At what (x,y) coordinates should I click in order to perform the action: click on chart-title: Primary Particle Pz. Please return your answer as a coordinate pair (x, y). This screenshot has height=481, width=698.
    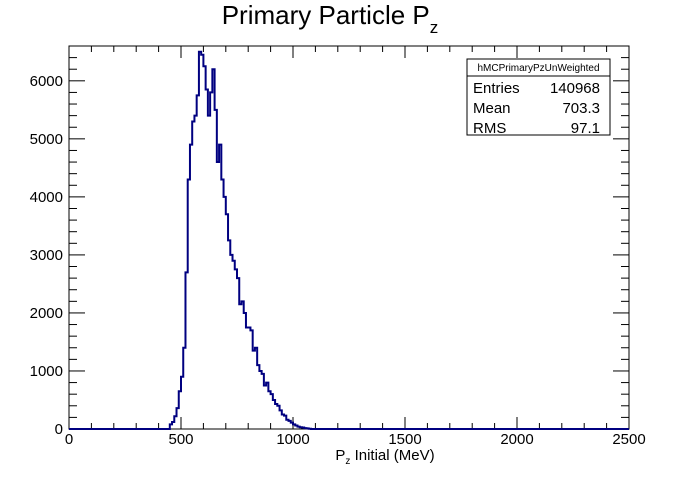
    Looking at the image, I should click on (330, 18).